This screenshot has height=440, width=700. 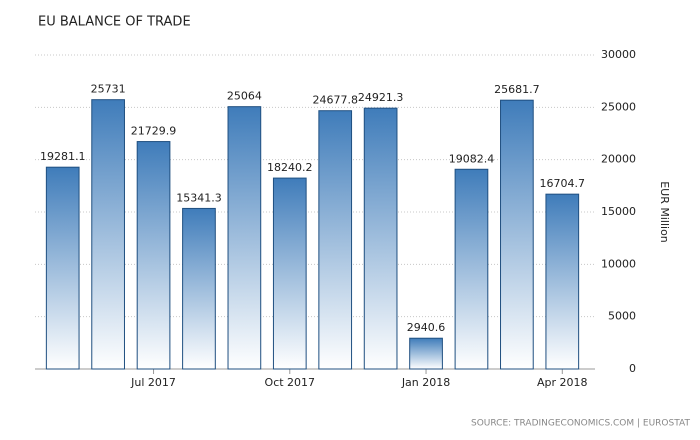 What do you see at coordinates (563, 183) in the screenshot?
I see `value-label: 16704.7` at bounding box center [563, 183].